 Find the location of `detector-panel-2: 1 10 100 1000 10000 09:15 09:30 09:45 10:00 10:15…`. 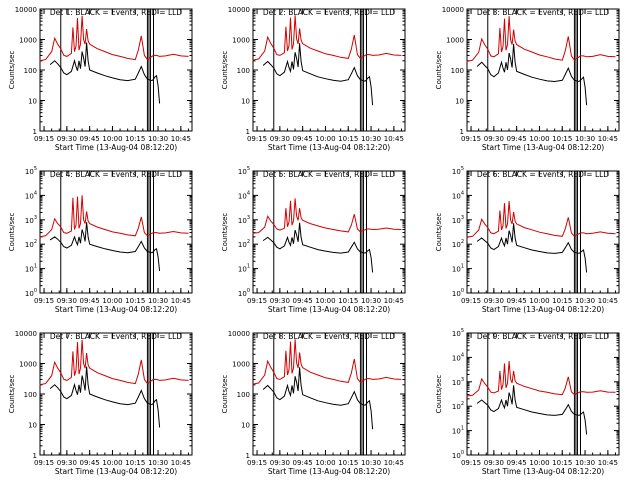

detector-panel-2: 1 10 100 1000 10000 09:15 09:30 09:45 10:00 10:15… is located at coordinates (313, 79).